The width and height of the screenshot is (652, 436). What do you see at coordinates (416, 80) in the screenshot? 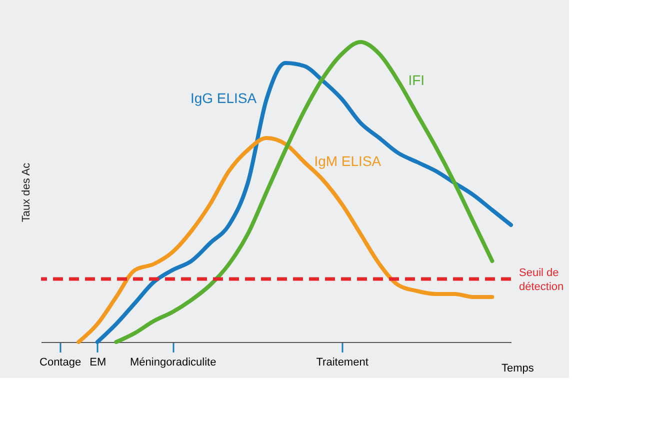
I see `series-label: IFI` at bounding box center [416, 80].